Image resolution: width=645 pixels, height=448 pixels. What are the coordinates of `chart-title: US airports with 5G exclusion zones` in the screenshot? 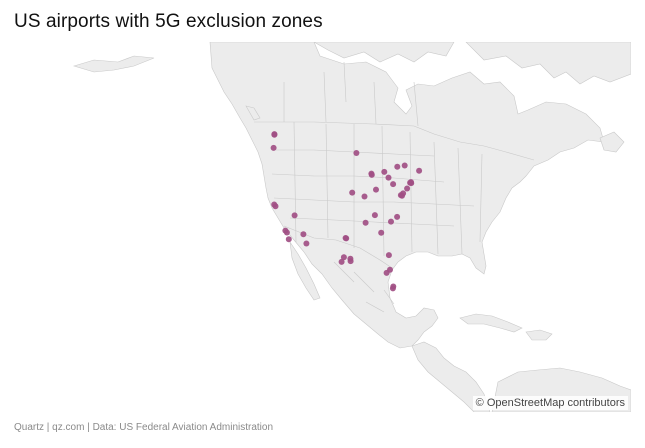 It's located at (168, 21).